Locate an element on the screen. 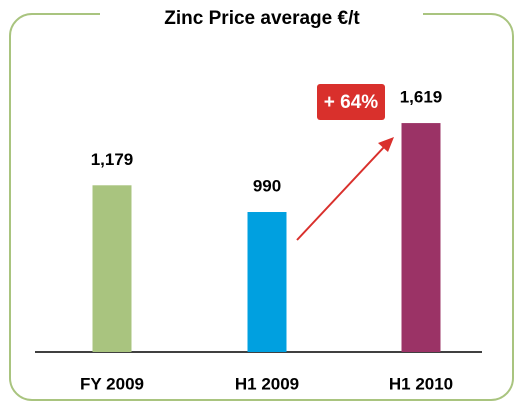  value-label: 990 is located at coordinates (267, 185).